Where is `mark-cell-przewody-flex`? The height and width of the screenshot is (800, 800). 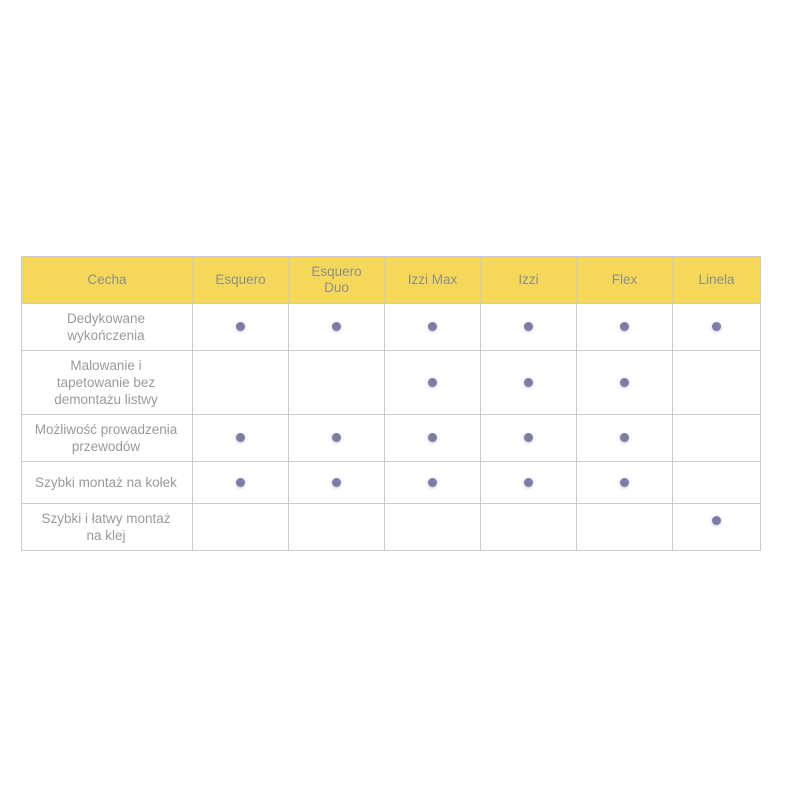
mark-cell-przewody-flex is located at coordinates (624, 438).